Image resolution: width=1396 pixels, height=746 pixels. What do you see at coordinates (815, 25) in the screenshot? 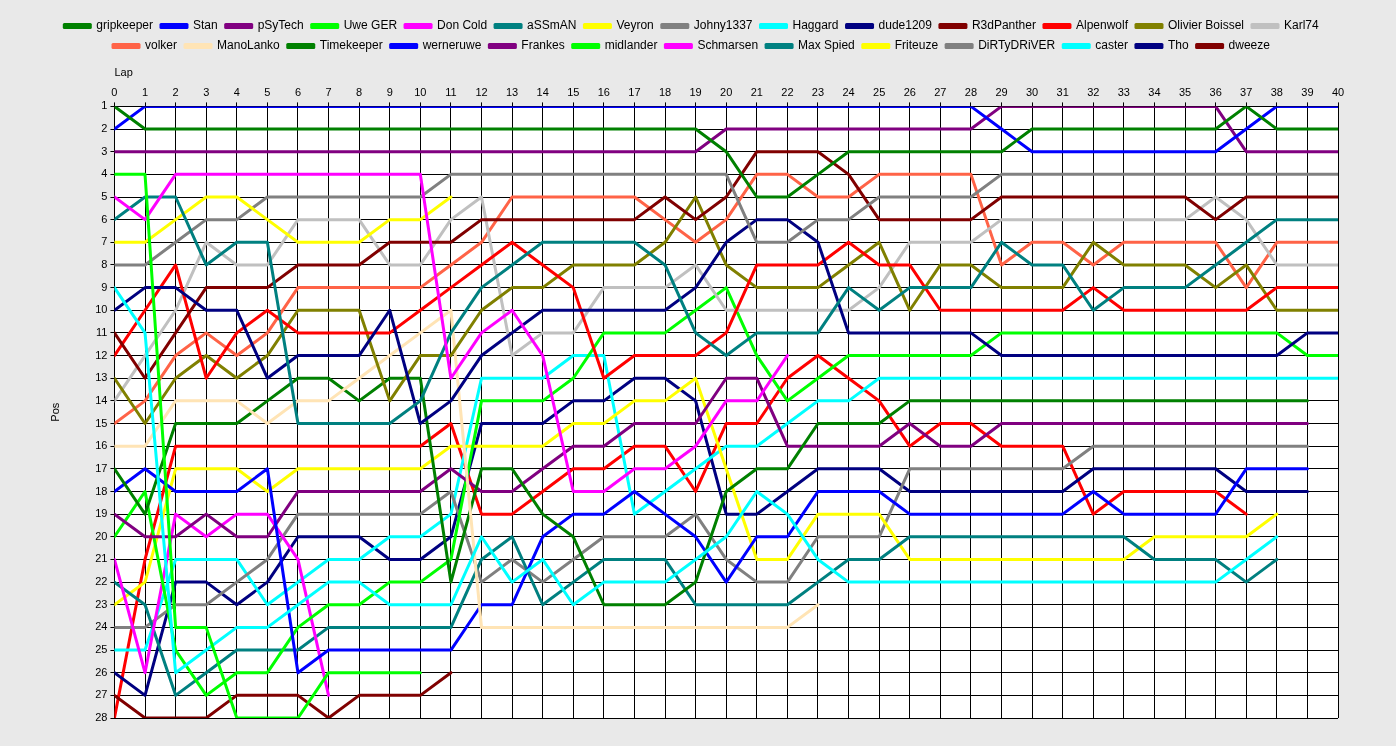
I see `legend-label: Haggard` at bounding box center [815, 25].